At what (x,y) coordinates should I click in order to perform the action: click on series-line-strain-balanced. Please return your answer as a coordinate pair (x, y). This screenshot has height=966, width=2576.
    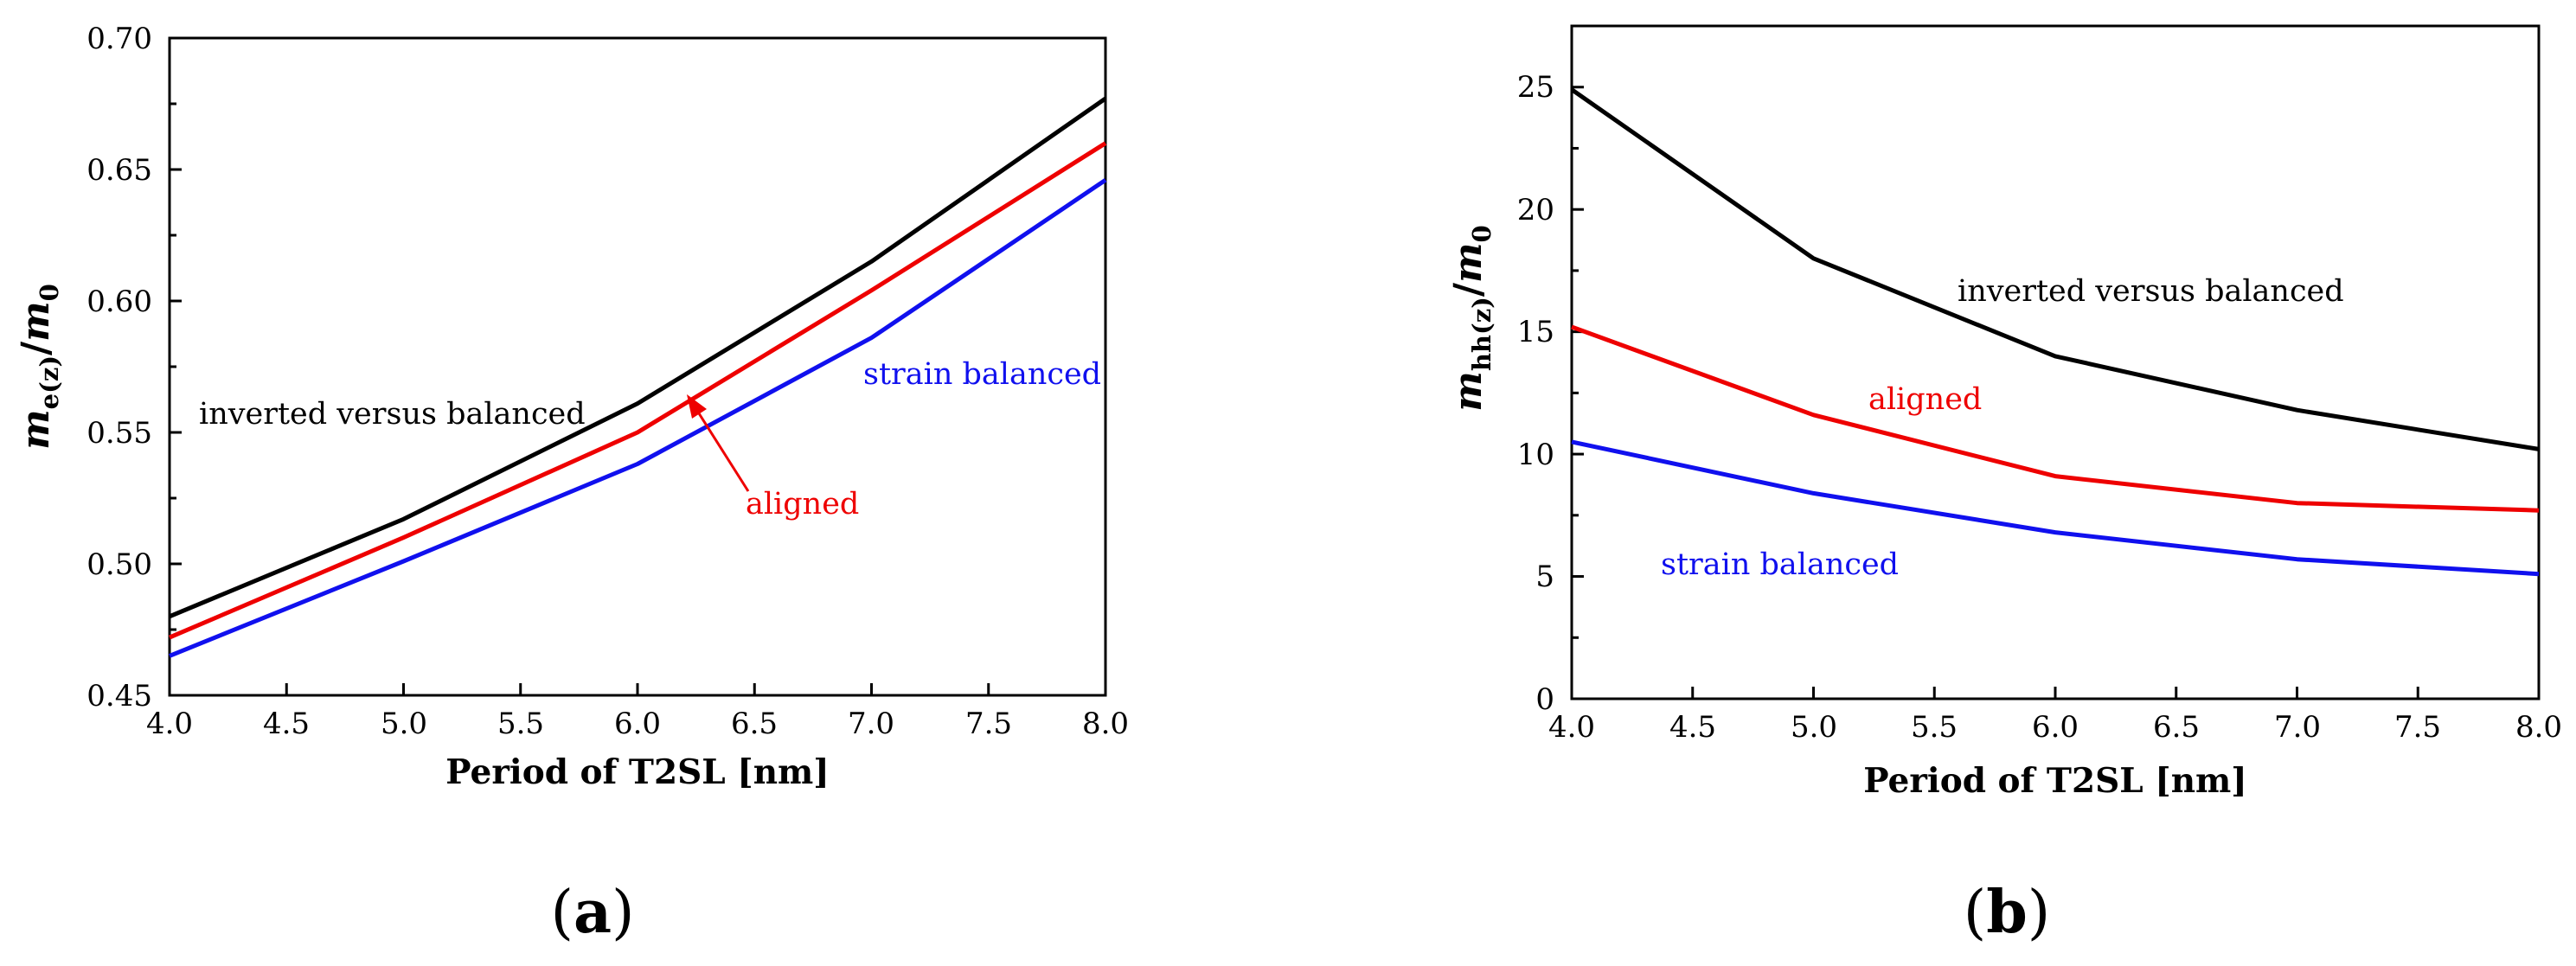
    Looking at the image, I should click on (2055, 508).